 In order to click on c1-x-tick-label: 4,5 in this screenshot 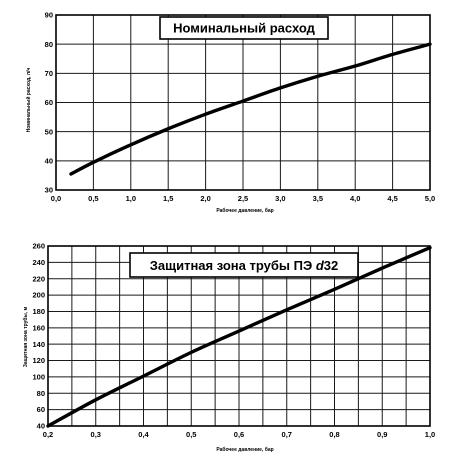, I will do `click(392, 198)`.